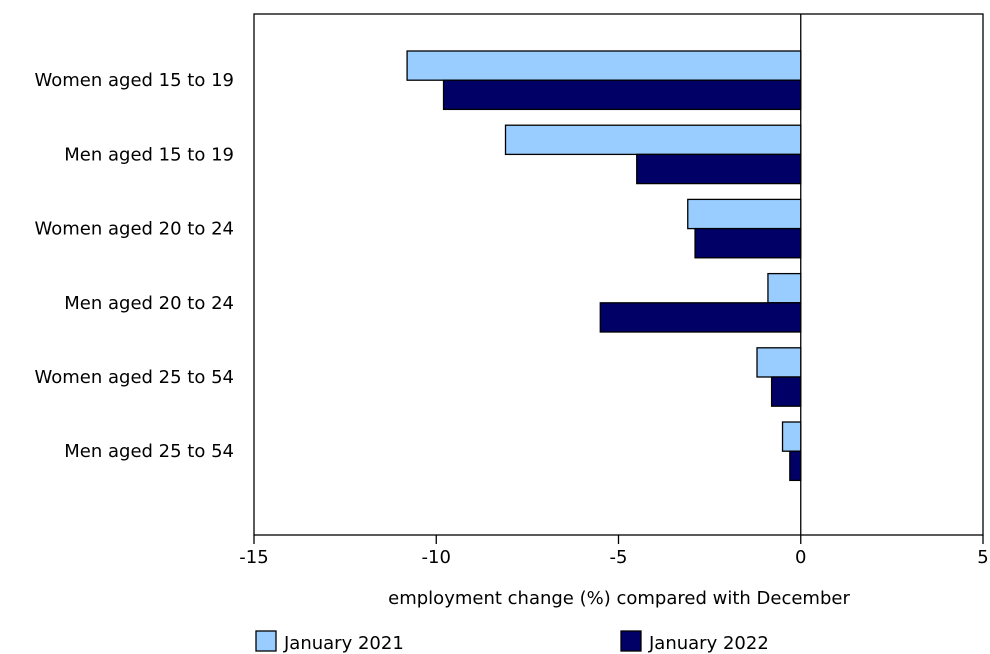 The image size is (990, 654). Describe the element at coordinates (135, 80) in the screenshot. I see `category-label: Women aged 15 to 19` at that location.